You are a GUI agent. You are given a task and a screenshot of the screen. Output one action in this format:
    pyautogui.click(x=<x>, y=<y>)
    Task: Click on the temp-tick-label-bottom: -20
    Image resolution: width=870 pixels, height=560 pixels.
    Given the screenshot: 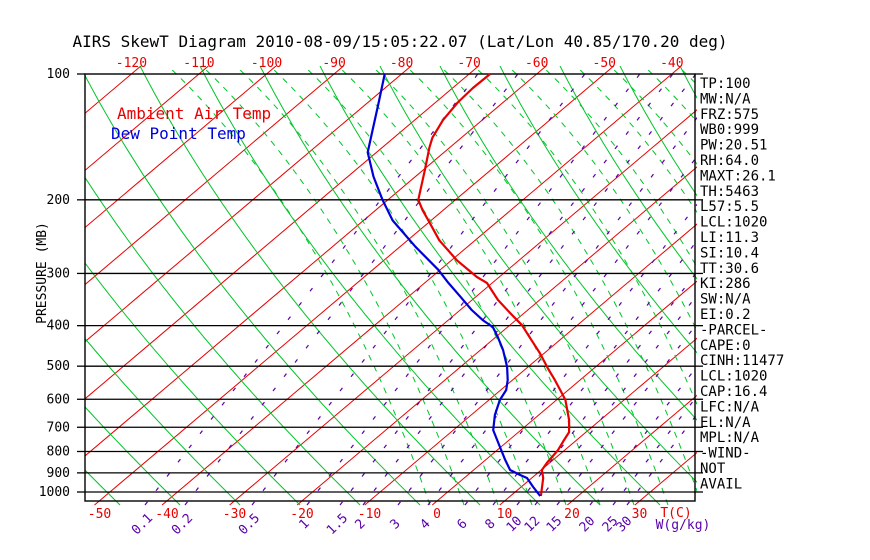 What is the action you would take?
    pyautogui.click(x=301, y=514)
    